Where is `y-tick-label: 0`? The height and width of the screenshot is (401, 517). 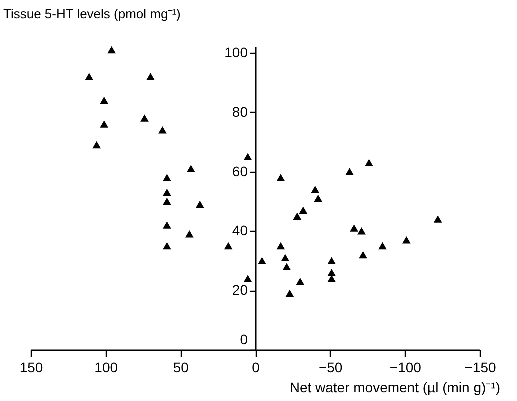
y-tick-label: 0 is located at coordinates (244, 340).